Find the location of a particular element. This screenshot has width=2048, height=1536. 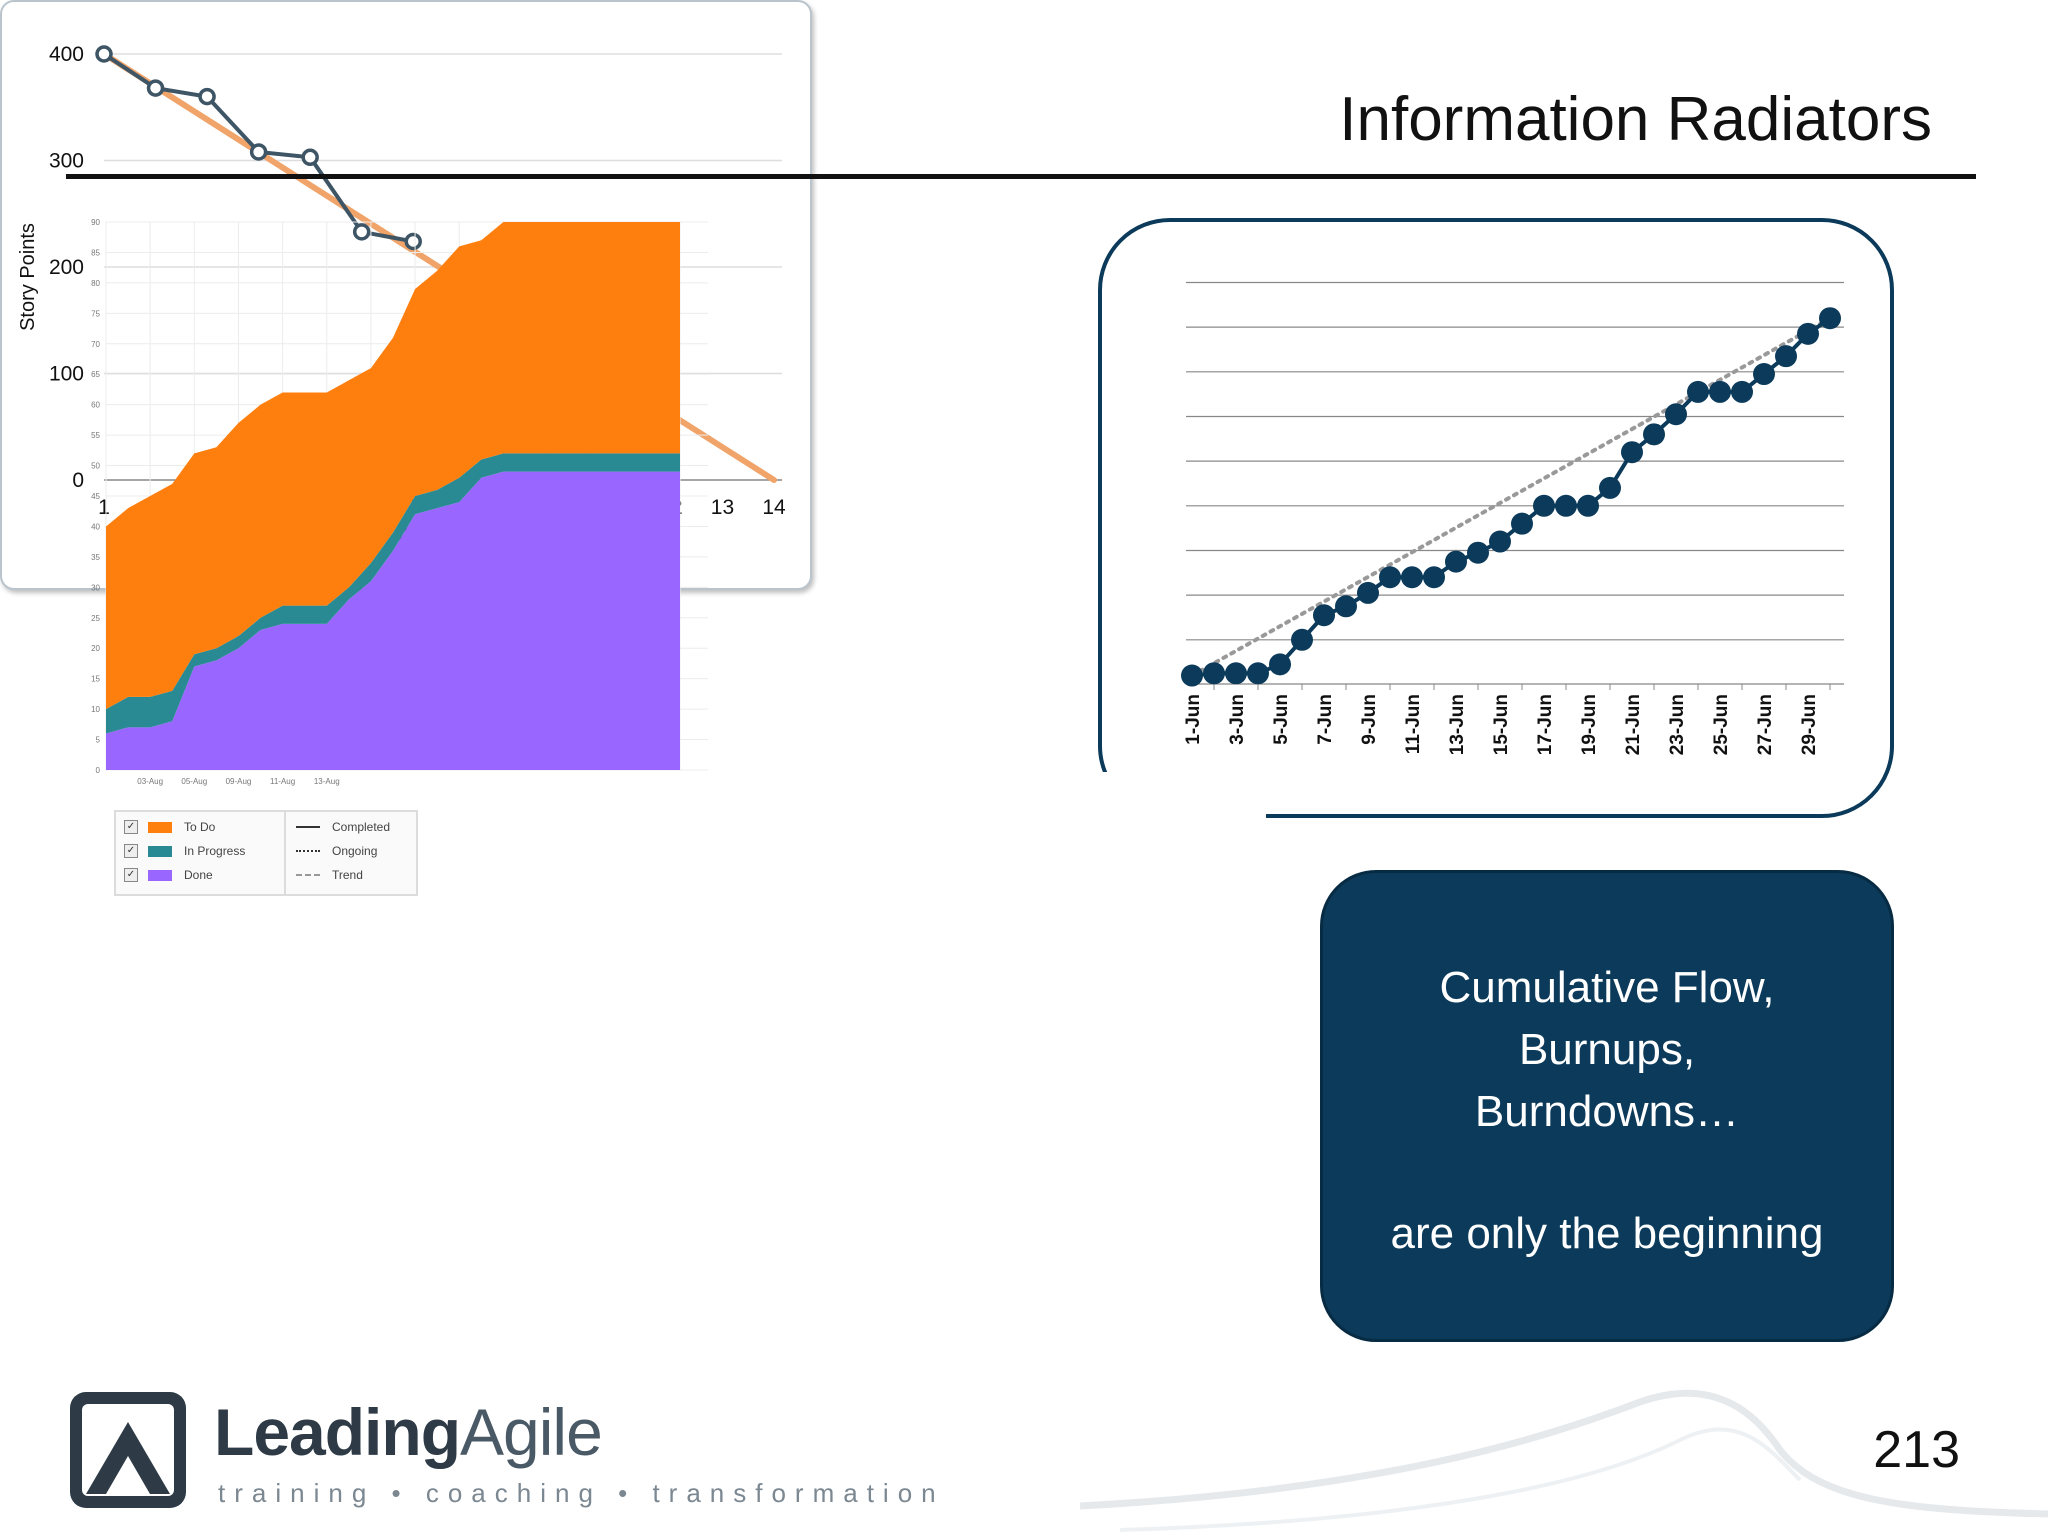

x-tick-label: 11-Aug is located at coordinates (282, 781).